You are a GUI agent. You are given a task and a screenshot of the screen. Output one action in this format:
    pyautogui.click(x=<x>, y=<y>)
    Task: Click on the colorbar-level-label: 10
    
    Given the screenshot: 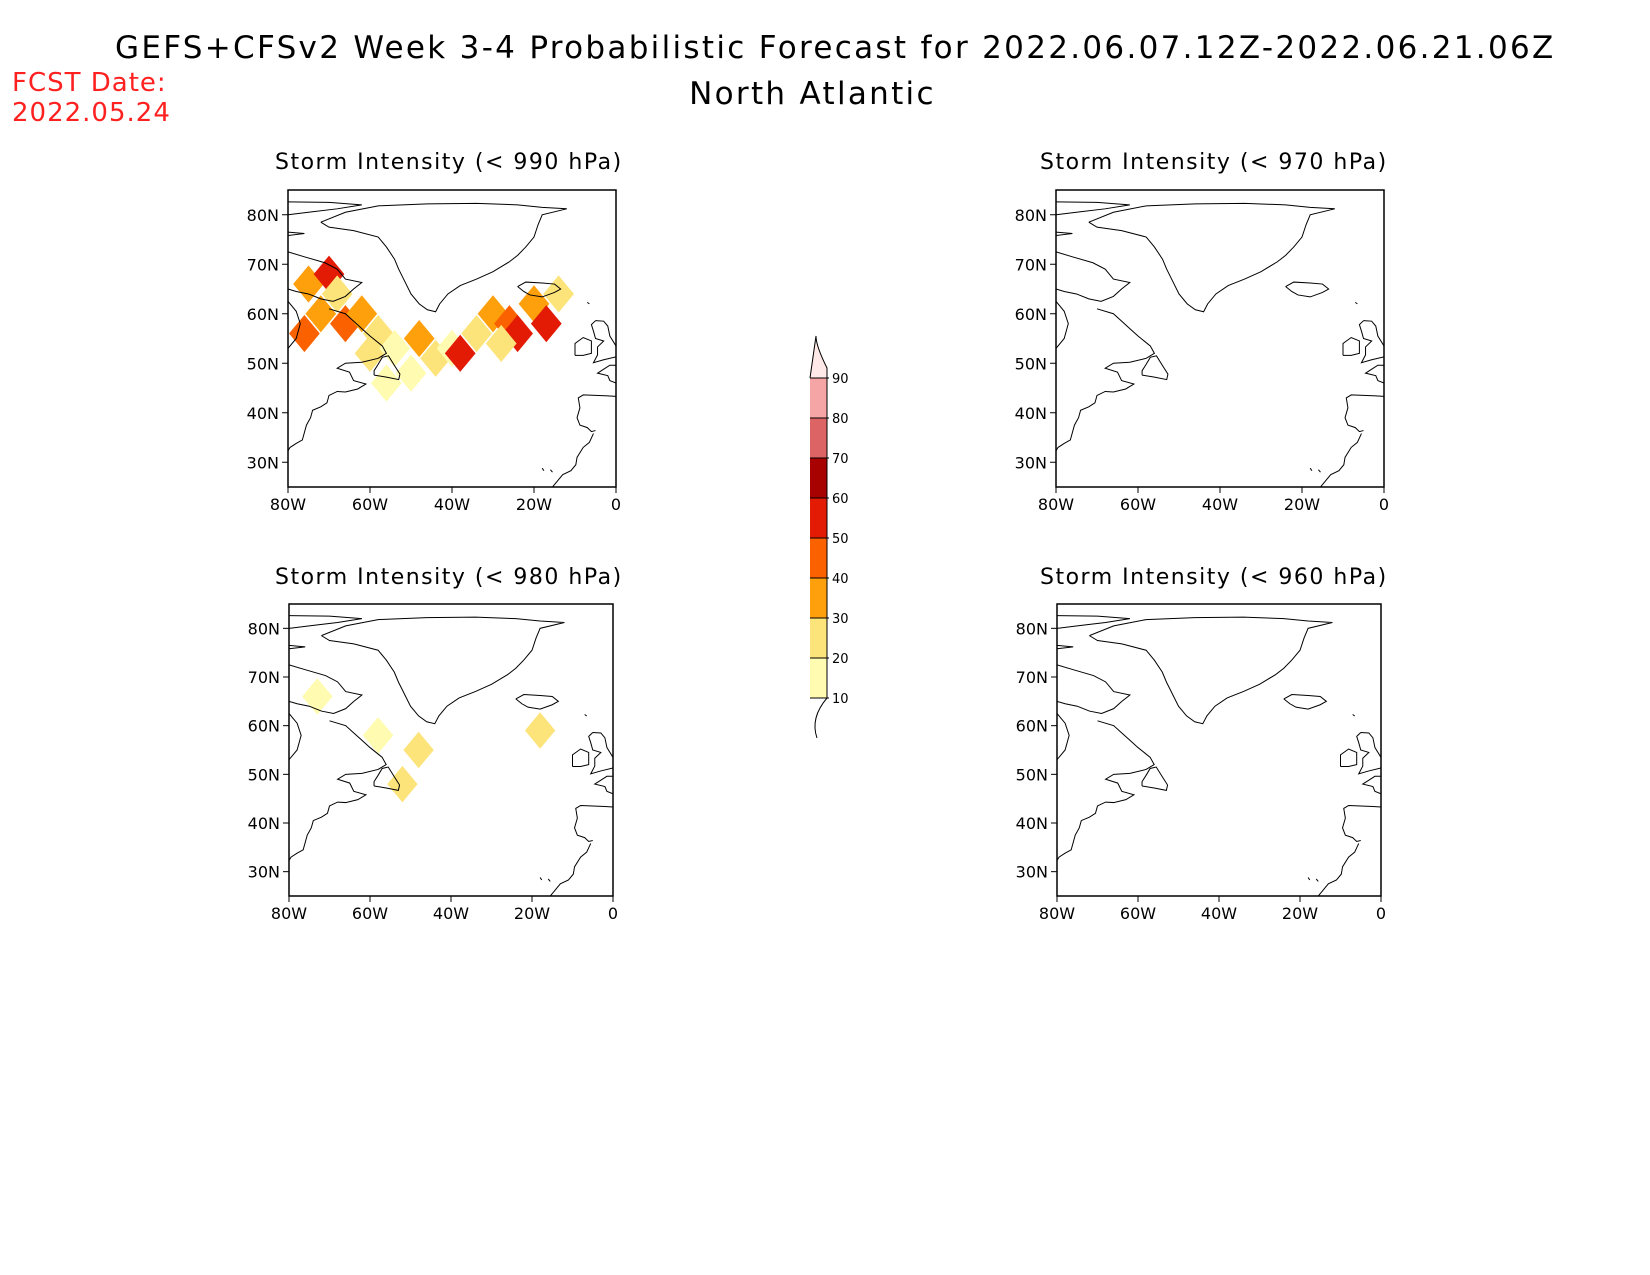 What is the action you would take?
    pyautogui.click(x=840, y=699)
    